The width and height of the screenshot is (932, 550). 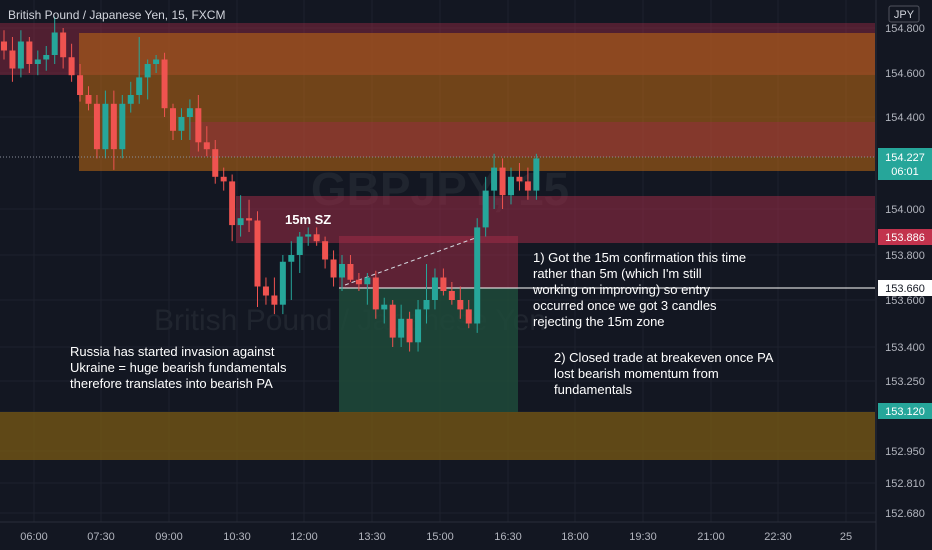 What do you see at coordinates (599, 321) in the screenshot?
I see `annotation-confirm-5: rejecting the 15m zone` at bounding box center [599, 321].